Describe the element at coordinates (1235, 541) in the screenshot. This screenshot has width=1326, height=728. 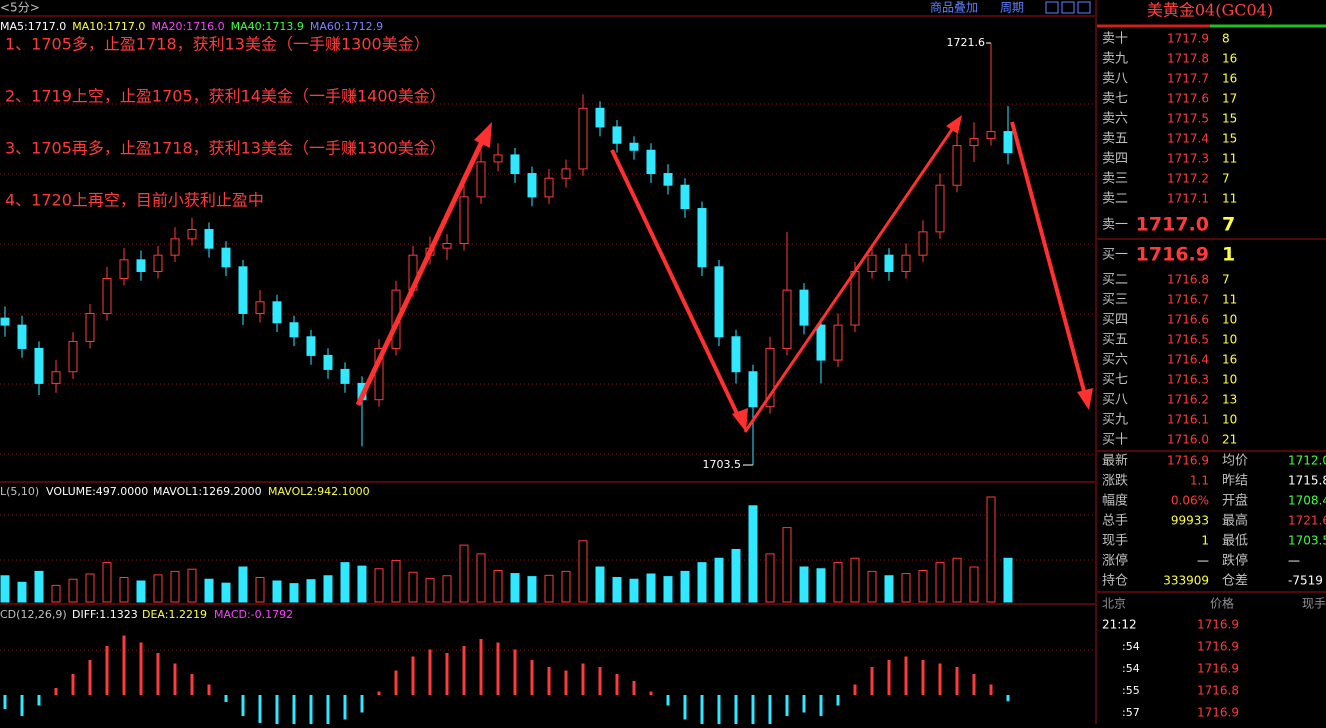
I see `stat-label: 最低` at that location.